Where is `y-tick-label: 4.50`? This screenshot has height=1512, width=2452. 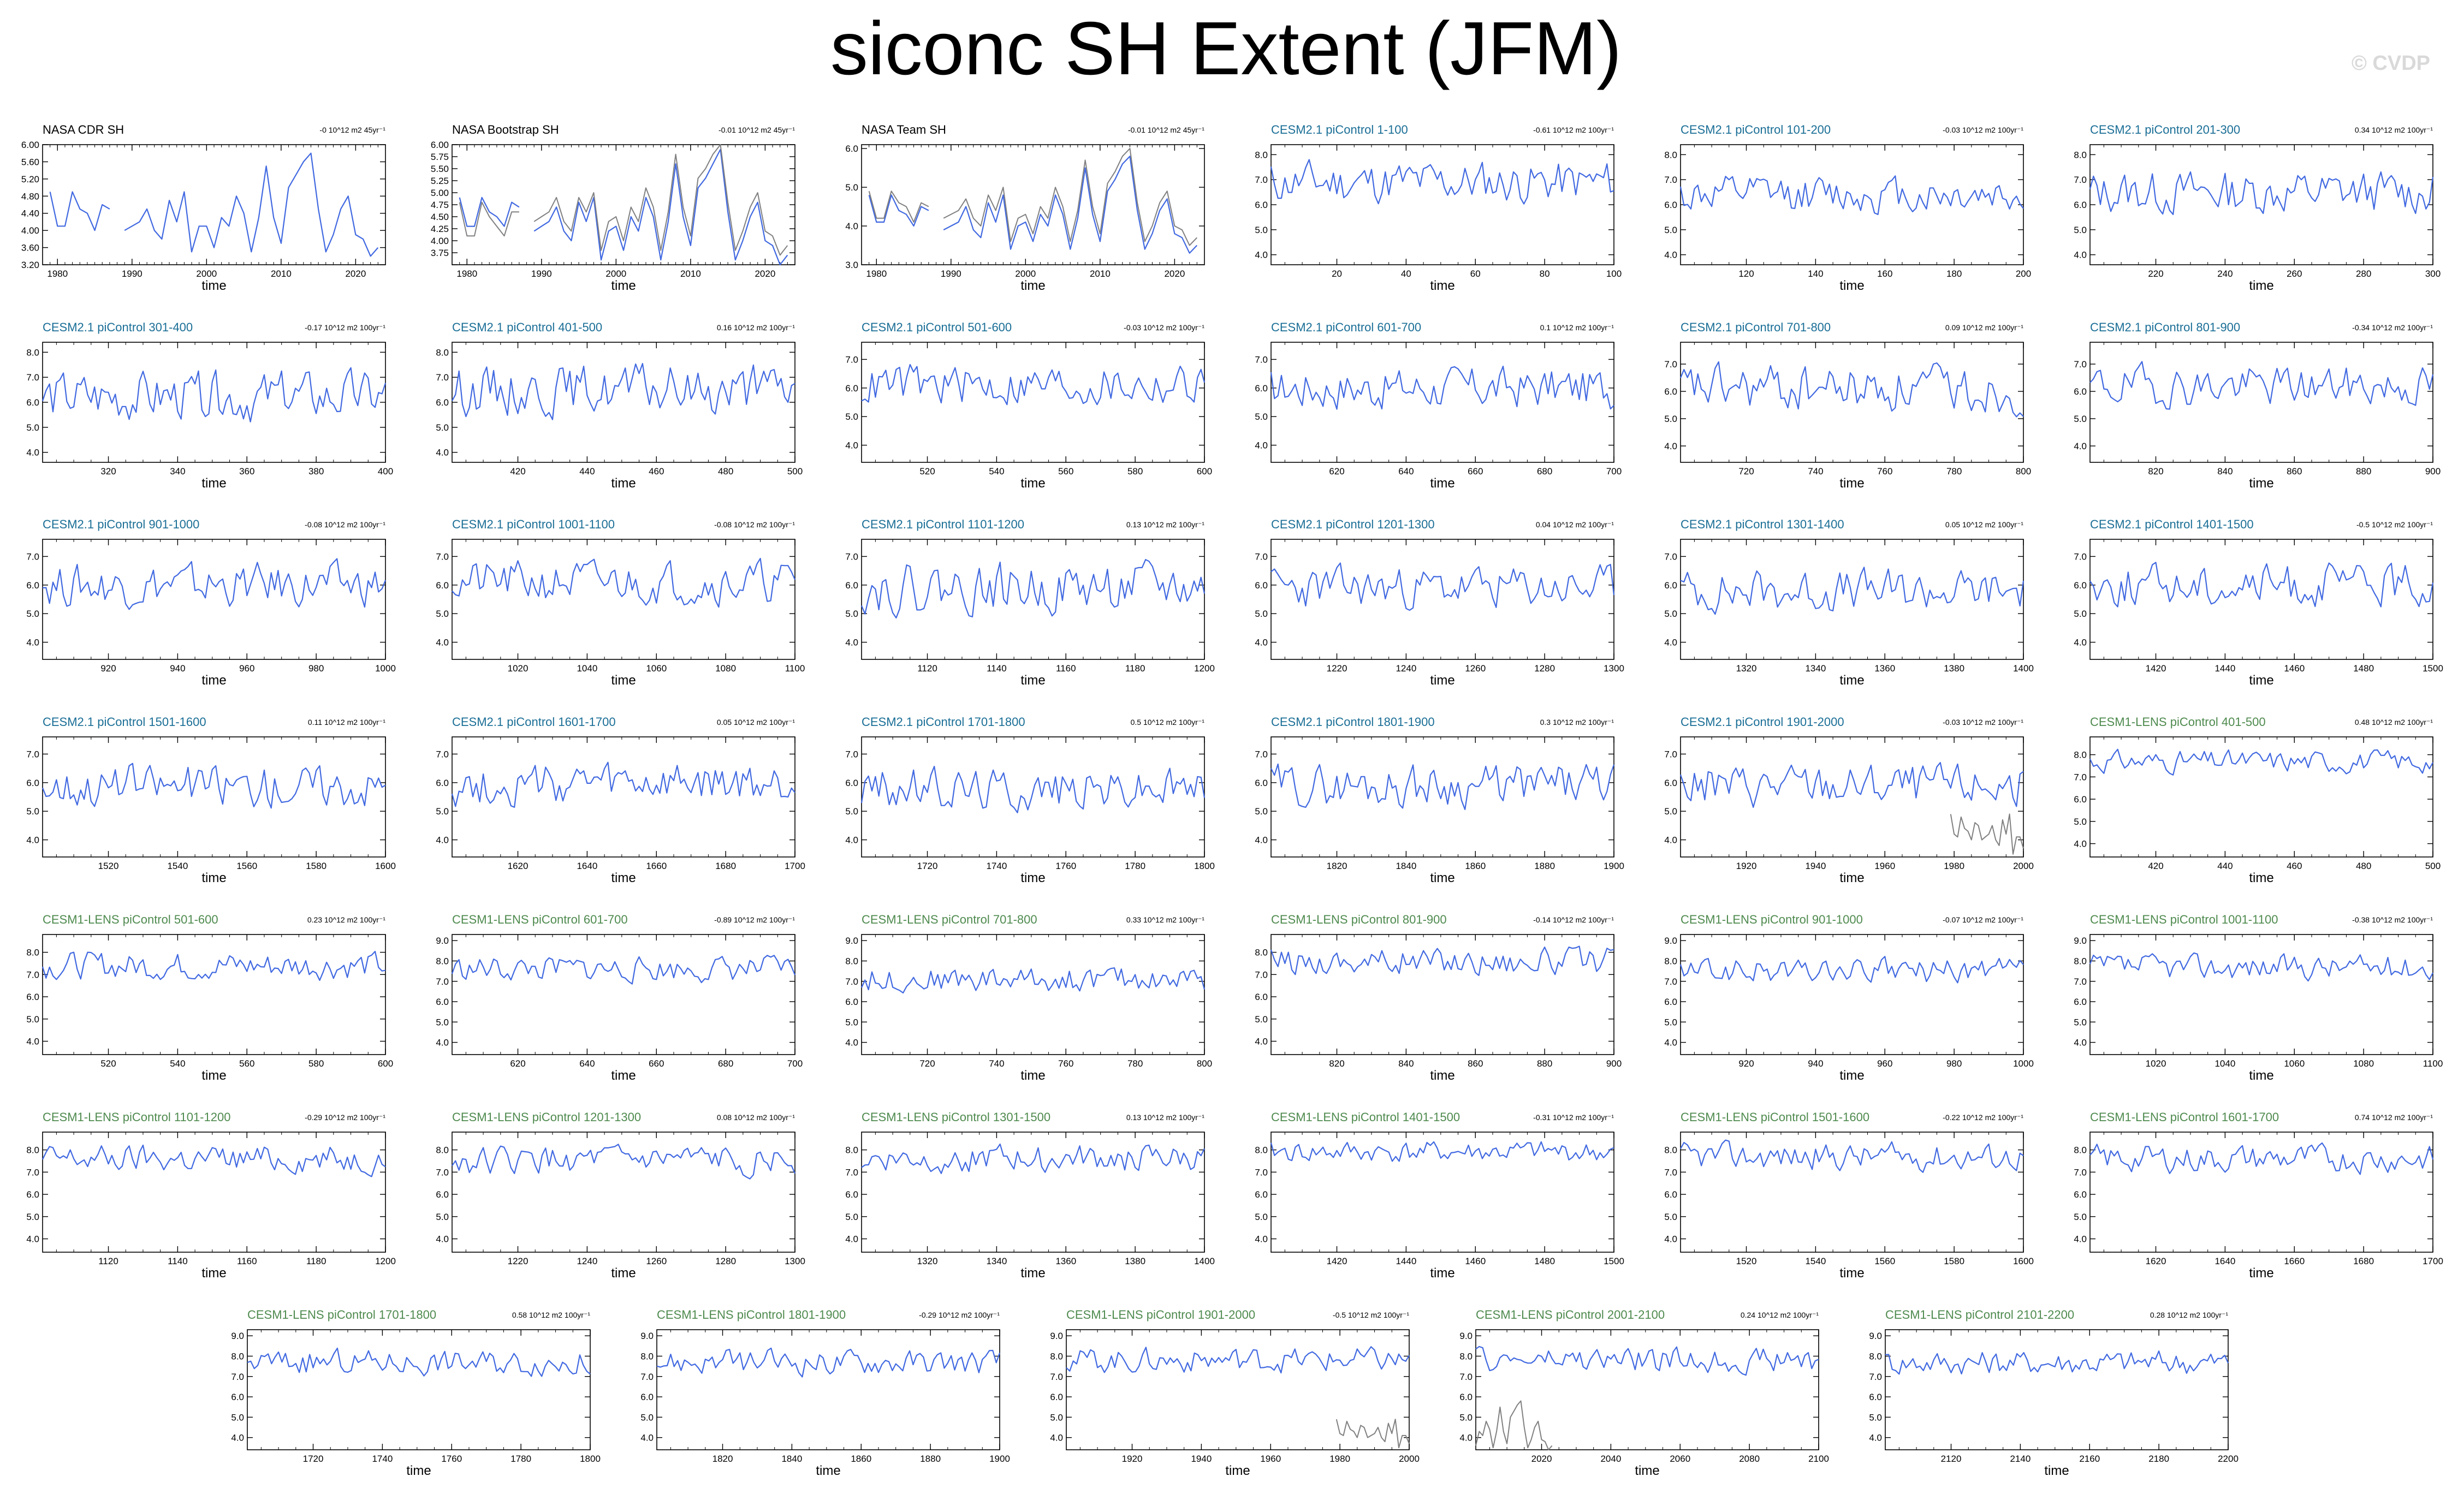
y-tick-label: 4.50 is located at coordinates (440, 217).